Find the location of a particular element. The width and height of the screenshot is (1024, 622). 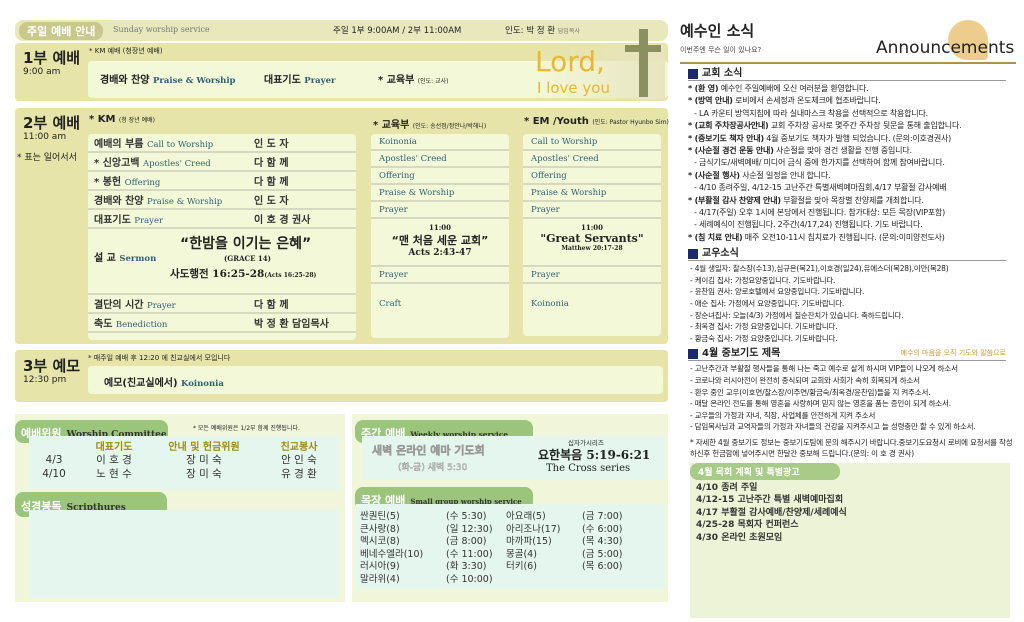

cross-icon is located at coordinates (643, 63).